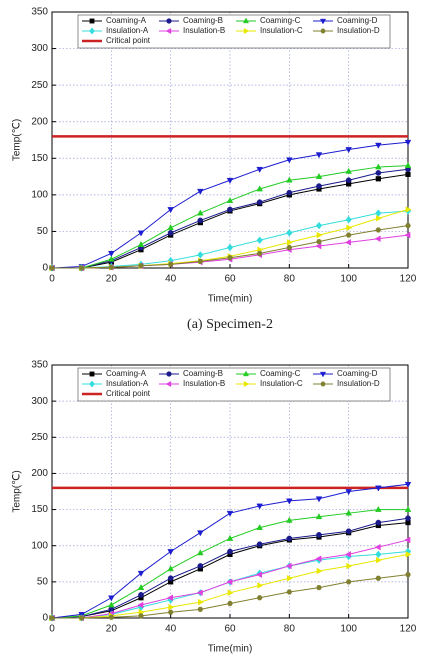  Describe the element at coordinates (203, 20) in the screenshot. I see `legend-label: Coaming-B` at that location.